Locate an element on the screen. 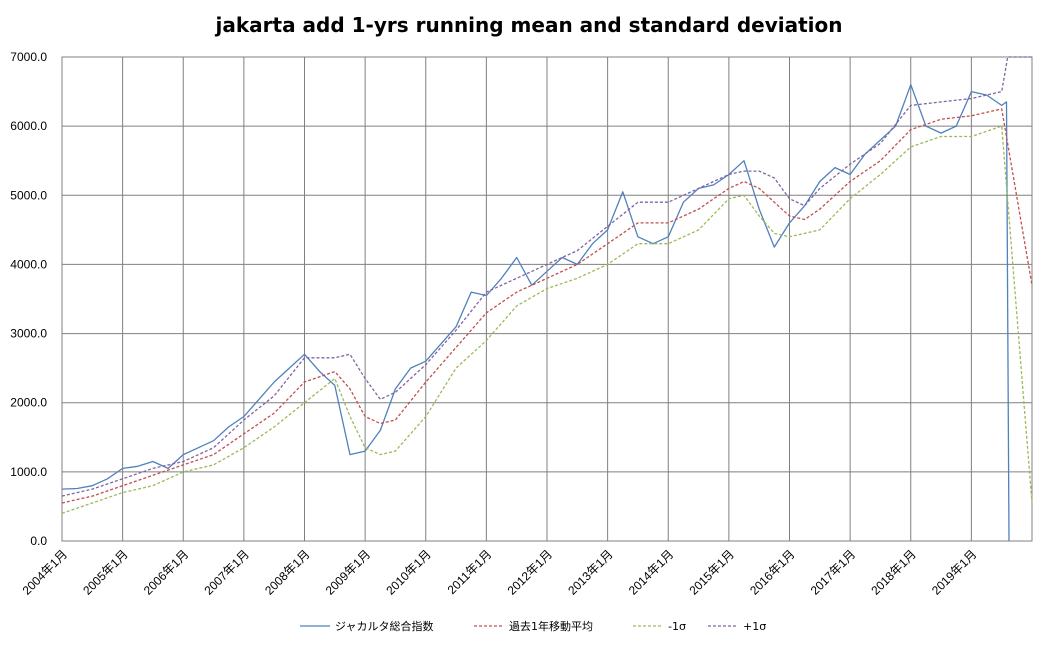 This screenshot has height=647, width=1059. x-tick-label: 2007年1月 is located at coordinates (226, 572).